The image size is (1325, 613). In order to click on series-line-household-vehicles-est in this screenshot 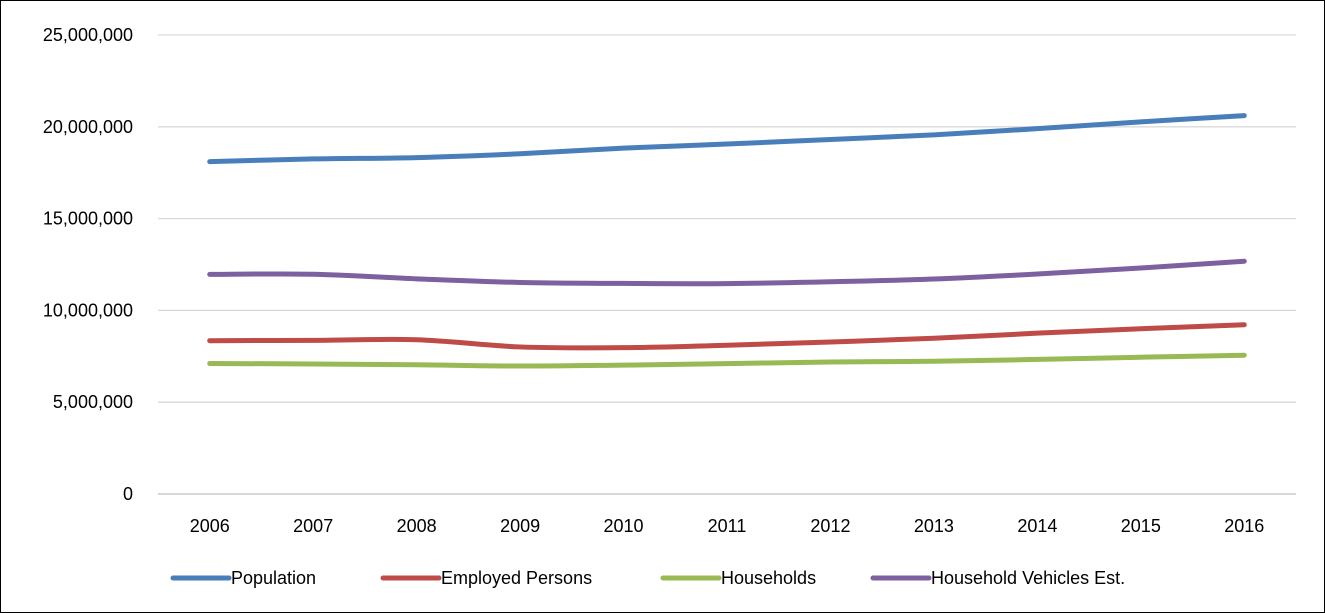, I will do `click(727, 272)`.